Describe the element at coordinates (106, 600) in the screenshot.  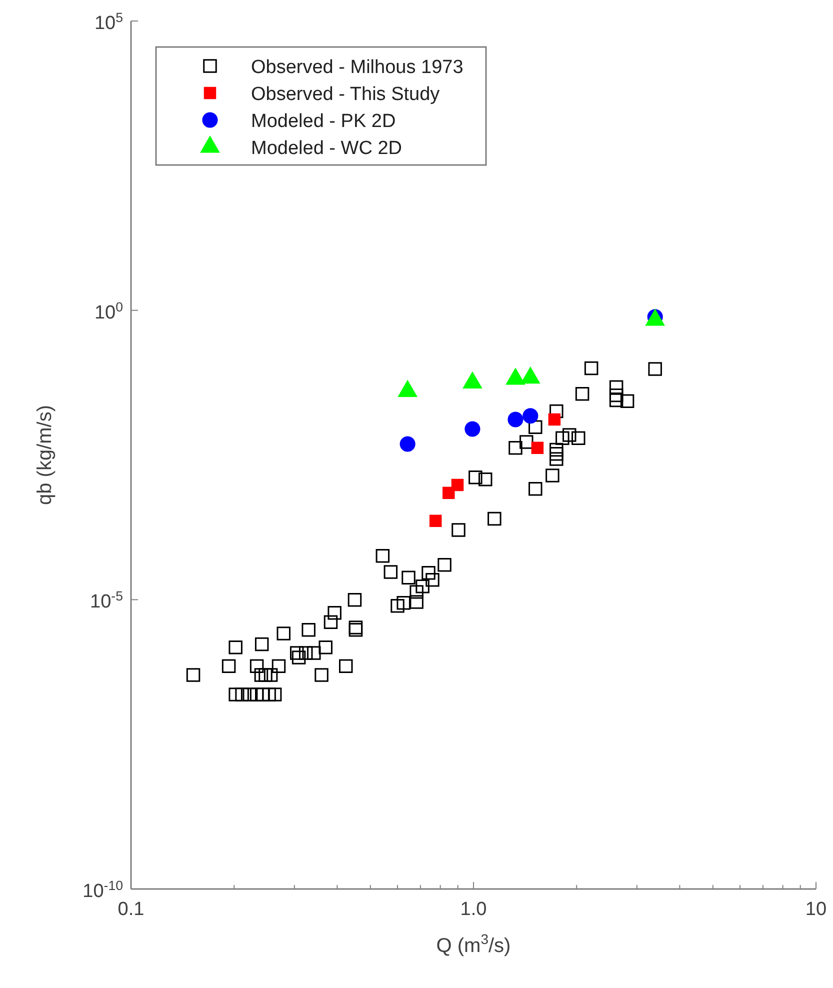
I see `y-tick-label: 10$^{-5}$` at that location.